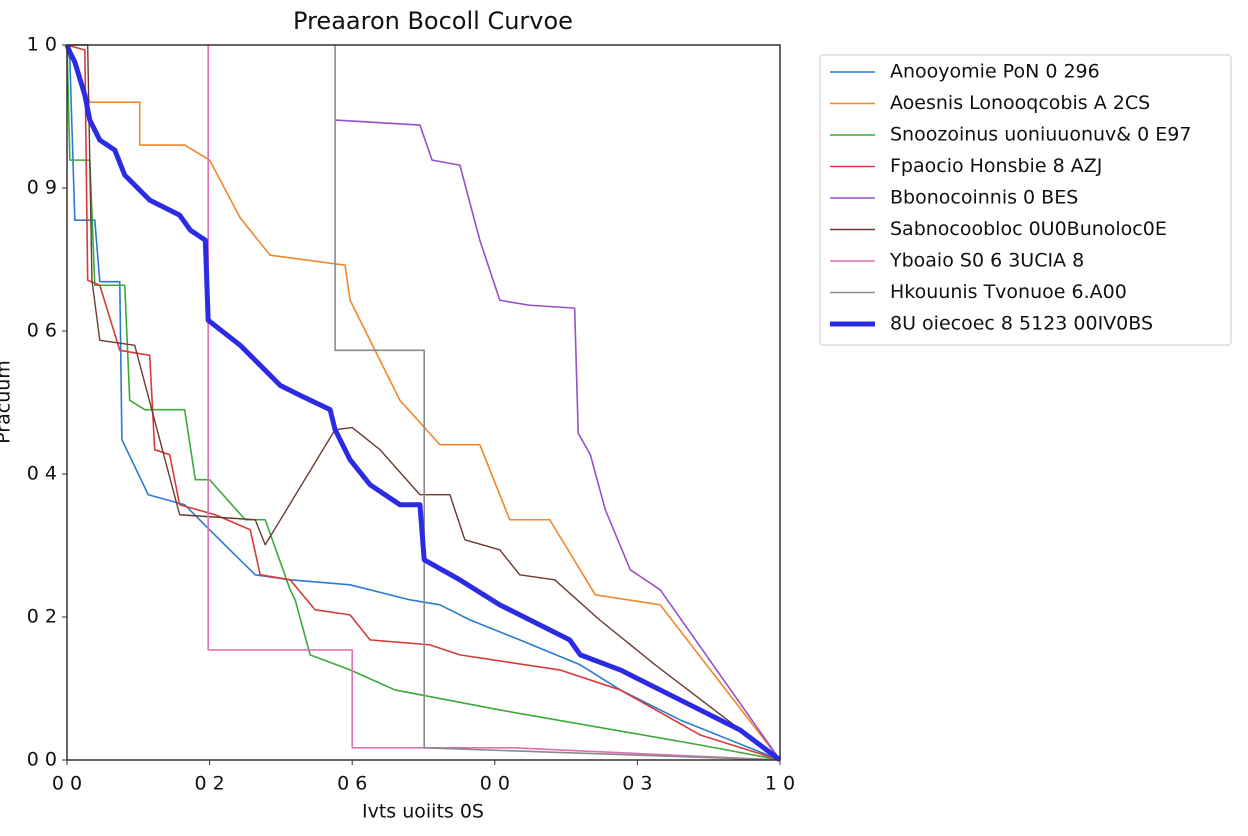  What do you see at coordinates (7, 402) in the screenshot?
I see `y-axis-label: Pracuum` at bounding box center [7, 402].